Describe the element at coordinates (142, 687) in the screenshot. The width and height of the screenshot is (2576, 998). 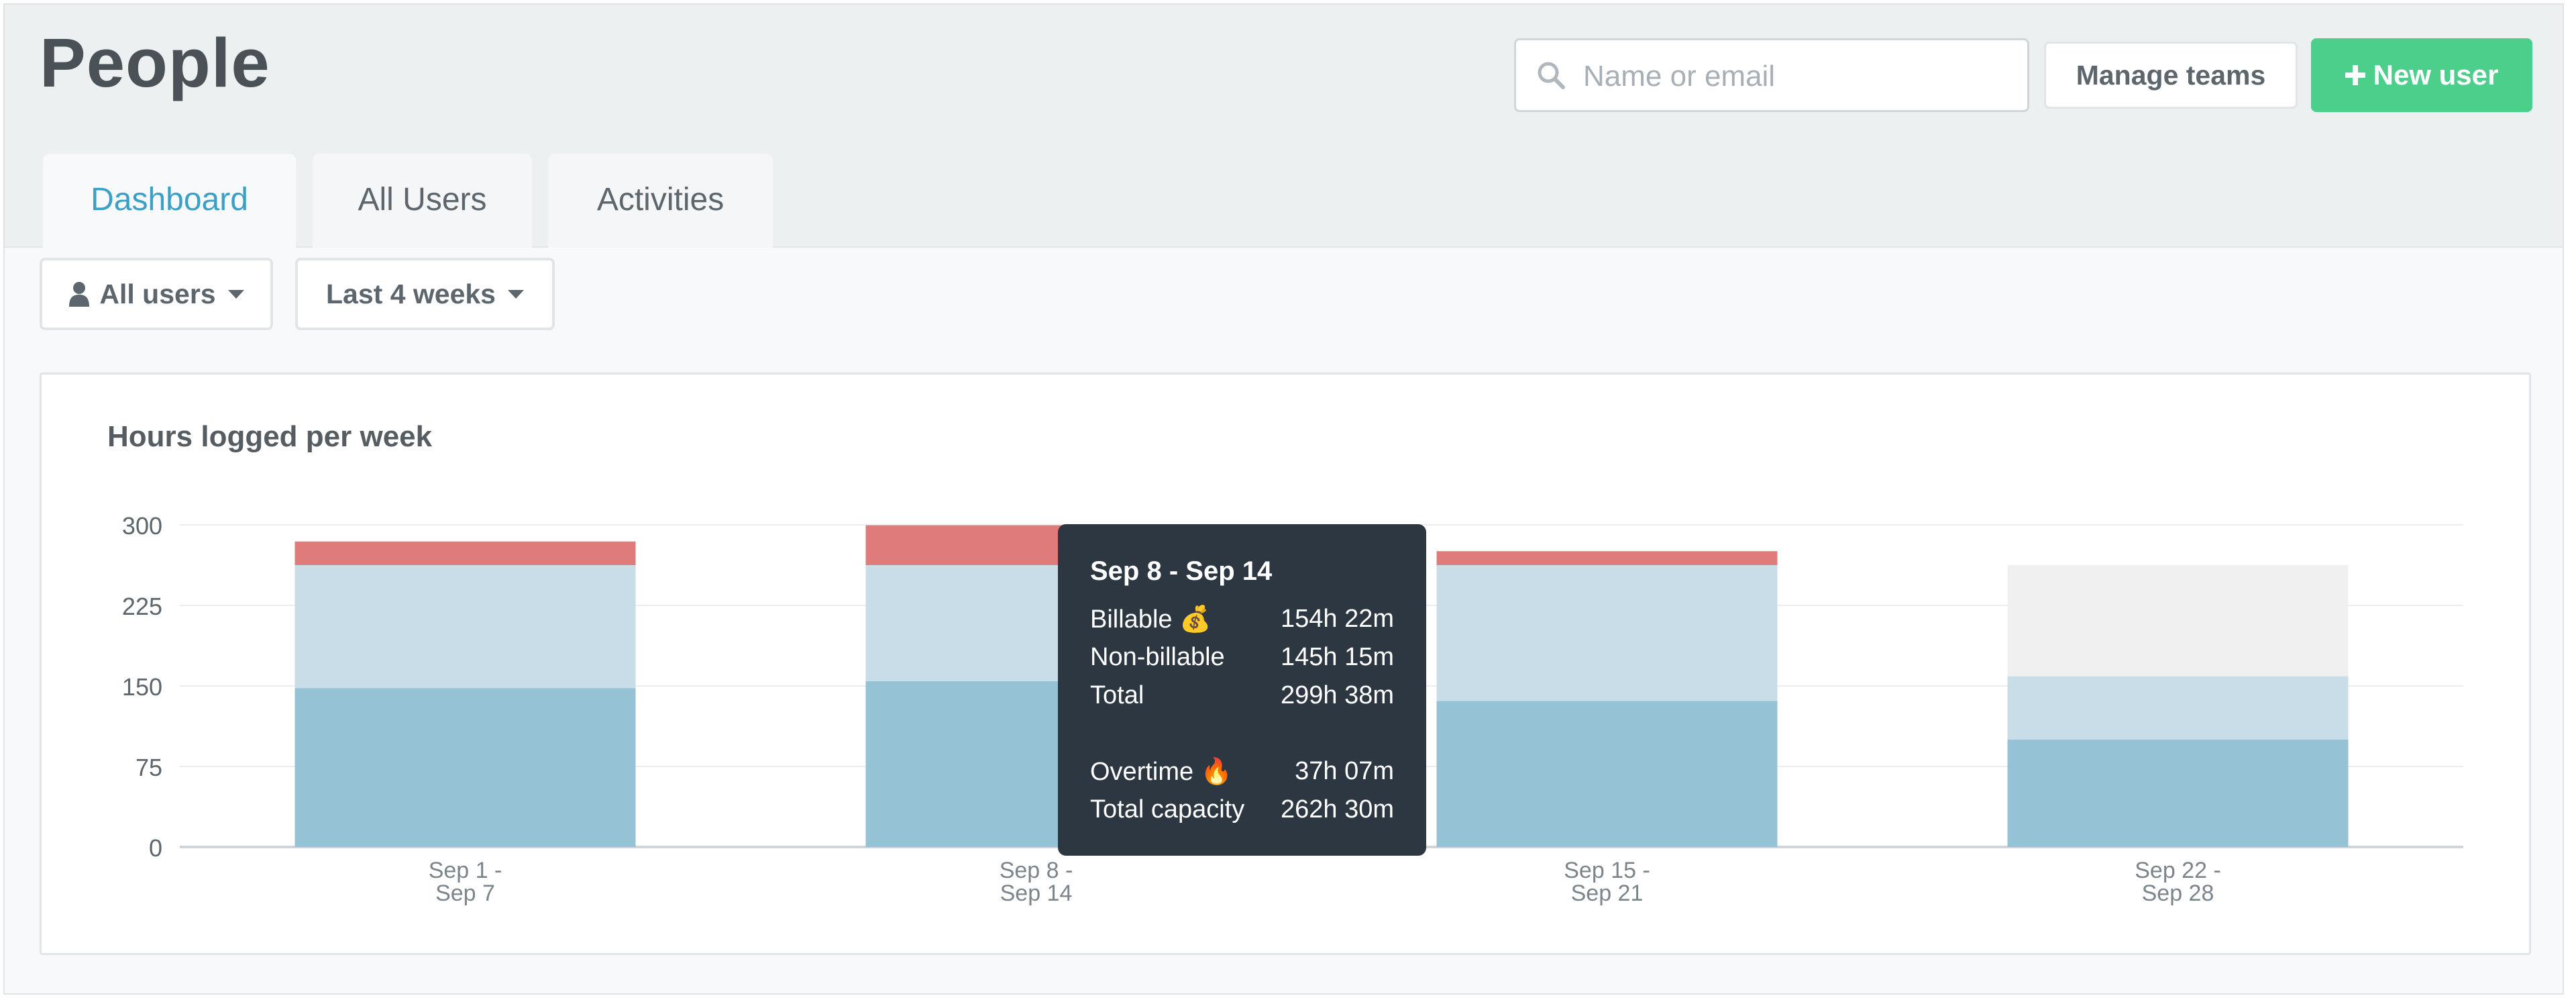
I see `y-tick-label: 150` at that location.